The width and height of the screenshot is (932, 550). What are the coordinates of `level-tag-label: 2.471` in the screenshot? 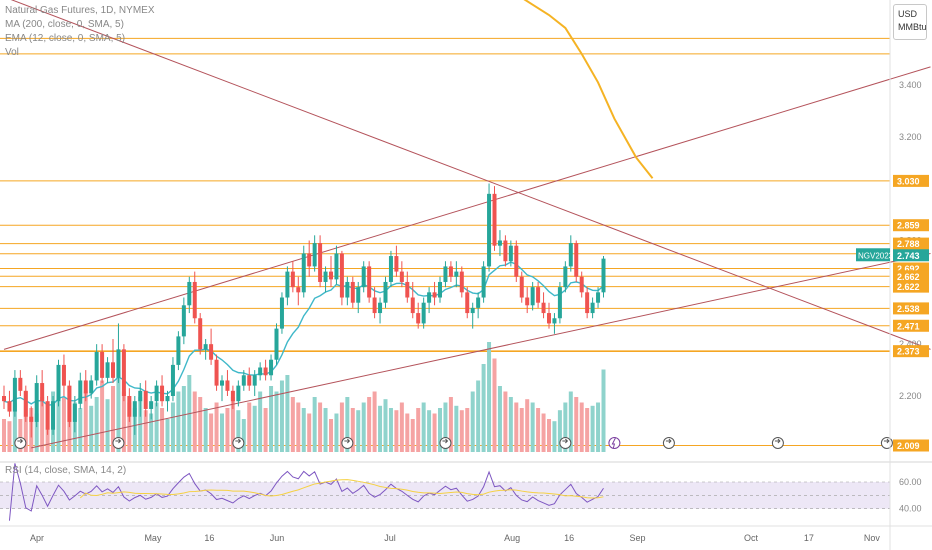 It's located at (908, 326).